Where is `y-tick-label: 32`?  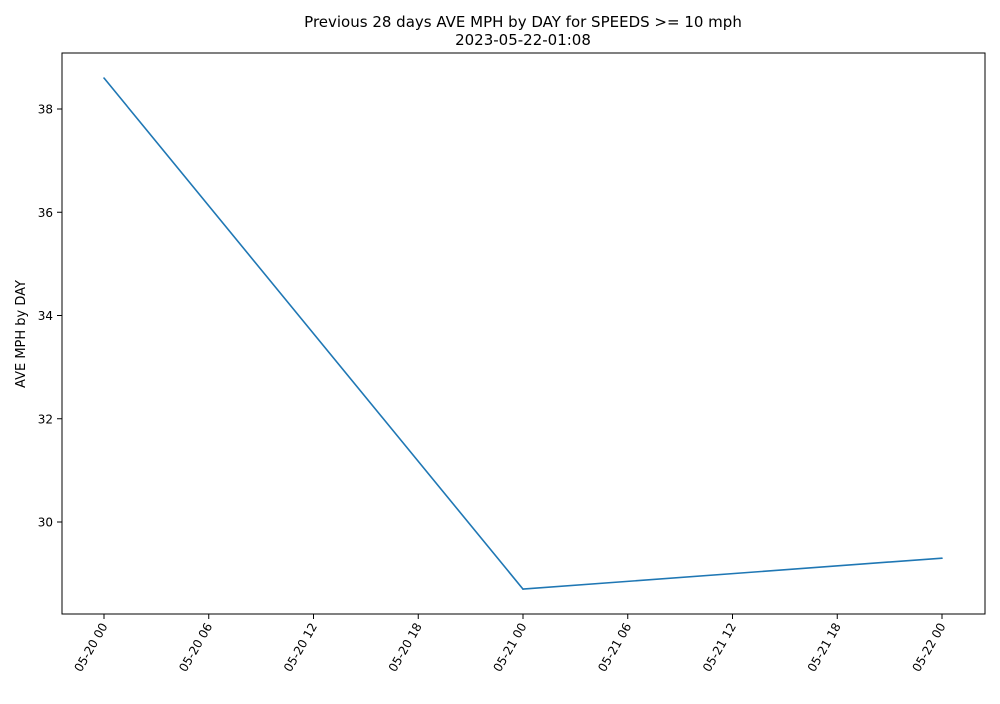 y-tick-label: 32 is located at coordinates (45, 419).